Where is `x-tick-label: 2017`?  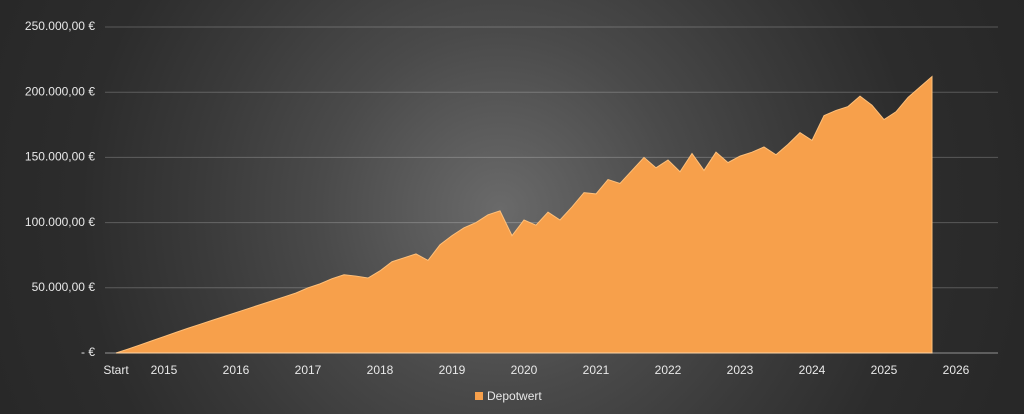 x-tick-label: 2017 is located at coordinates (308, 370).